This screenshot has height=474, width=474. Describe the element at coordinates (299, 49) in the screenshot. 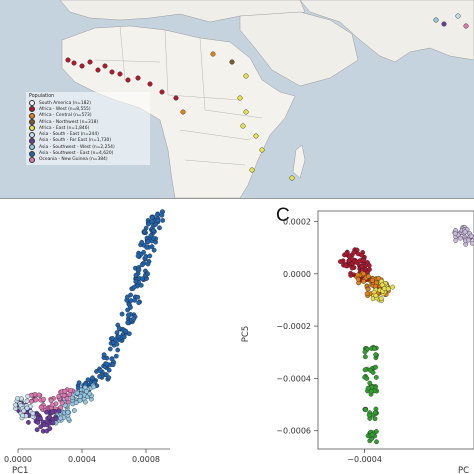

I see `landmass-arabia` at that location.